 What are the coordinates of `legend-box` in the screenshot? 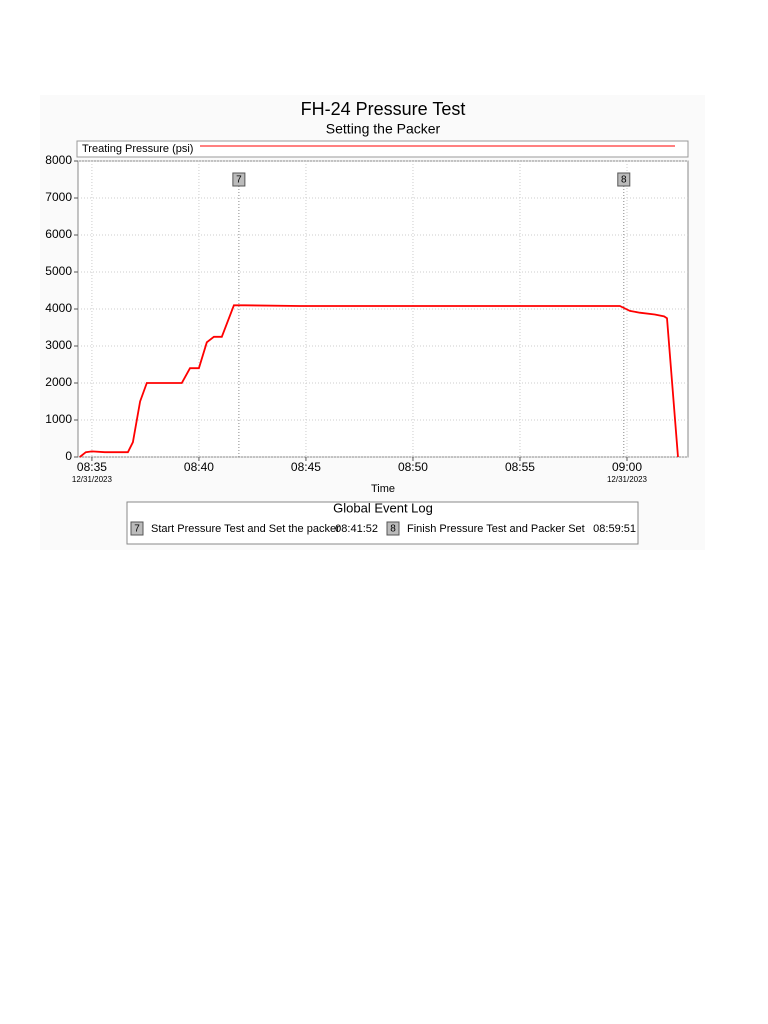 It's located at (382, 149).